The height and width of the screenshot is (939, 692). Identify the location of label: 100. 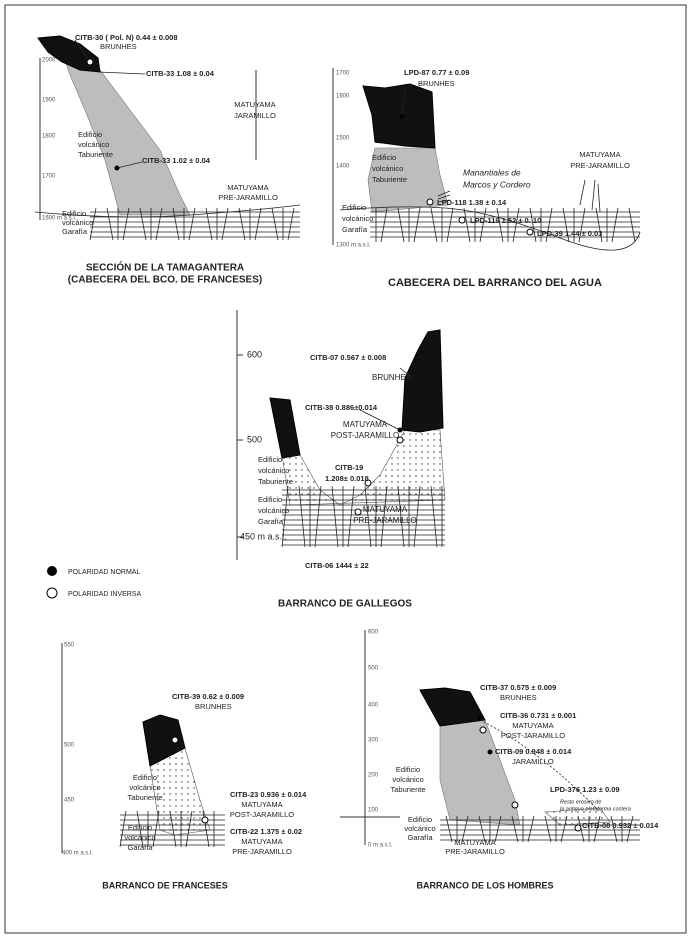
(373, 811).